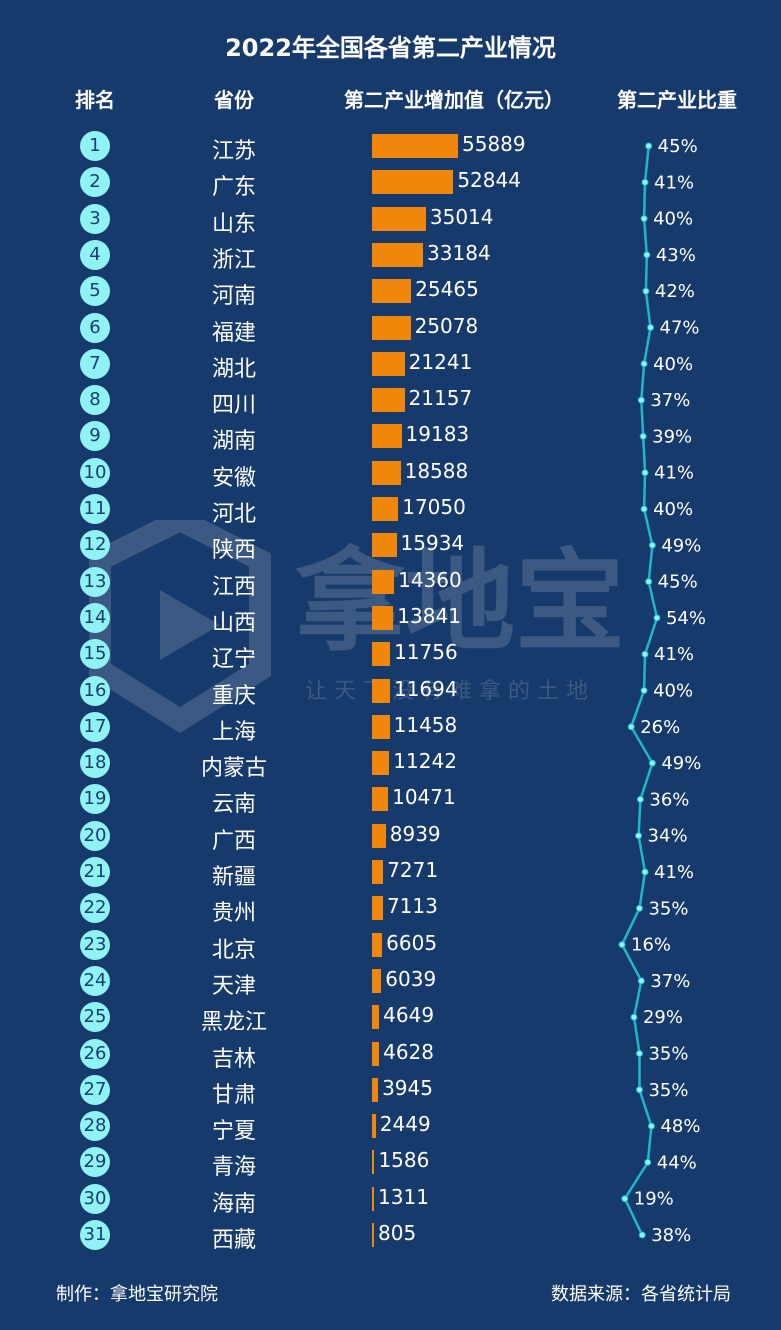  Describe the element at coordinates (233, 1095) in the screenshot. I see `province-label: 甘肃` at that location.